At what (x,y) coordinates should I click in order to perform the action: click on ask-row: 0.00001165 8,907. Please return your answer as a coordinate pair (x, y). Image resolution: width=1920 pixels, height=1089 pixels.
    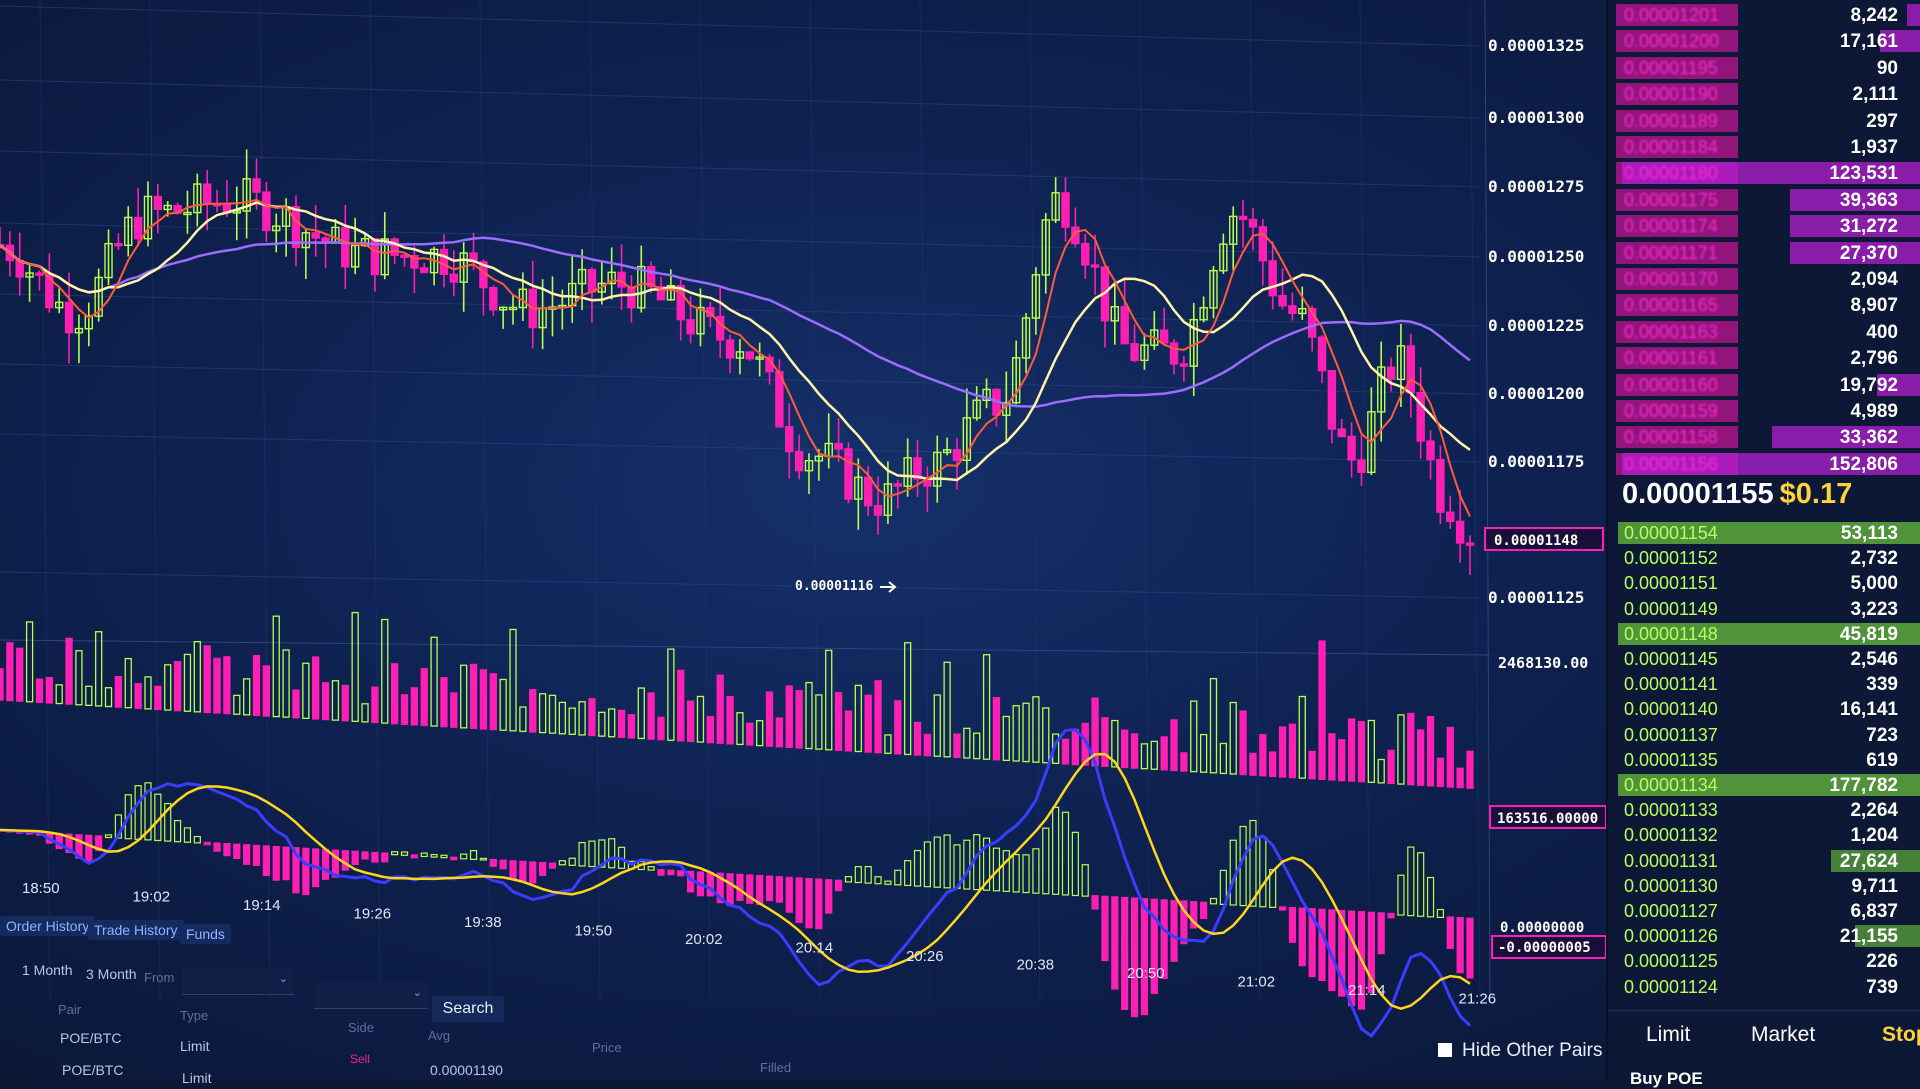
    Looking at the image, I should click on (1764, 305).